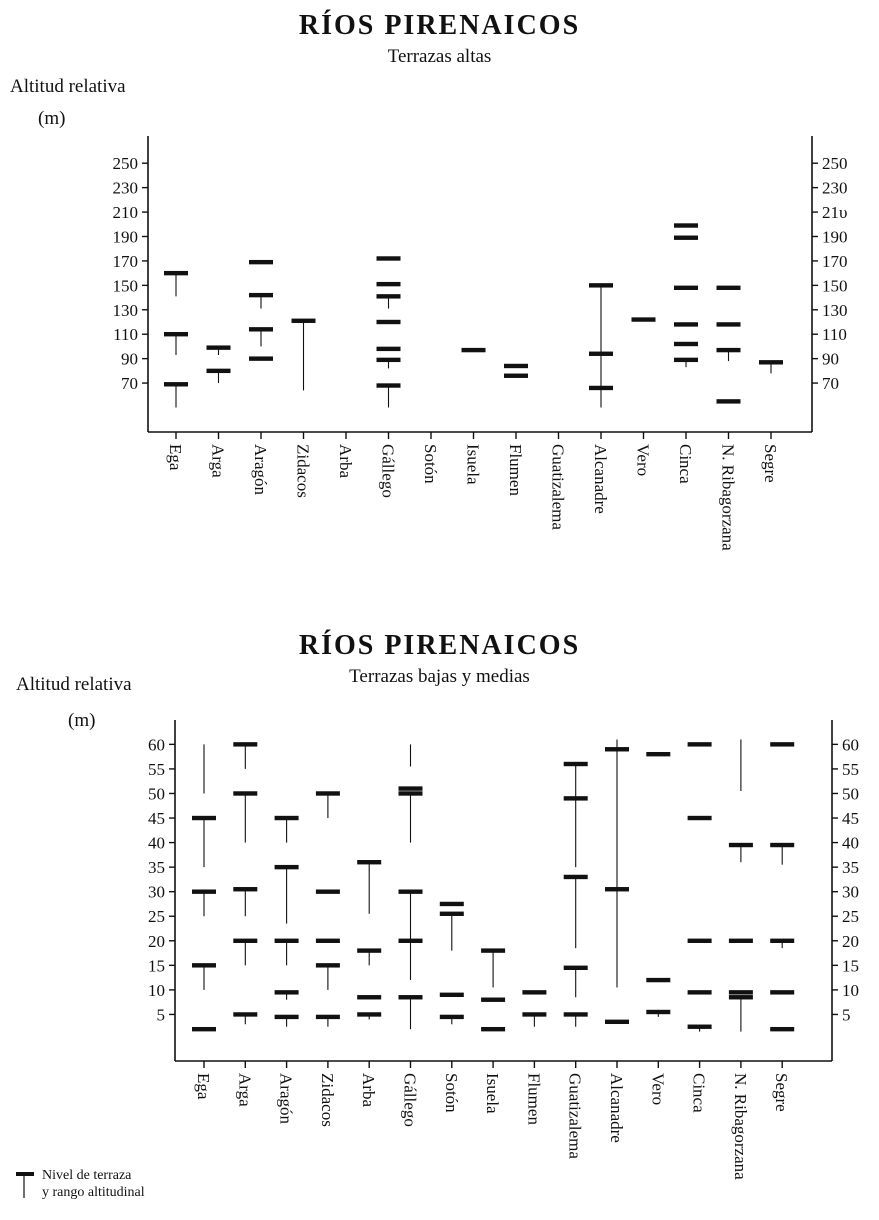 This screenshot has height=1220, width=879. What do you see at coordinates (439, 56) in the screenshot?
I see `top-chart-subtitle: Terrazas altas` at bounding box center [439, 56].